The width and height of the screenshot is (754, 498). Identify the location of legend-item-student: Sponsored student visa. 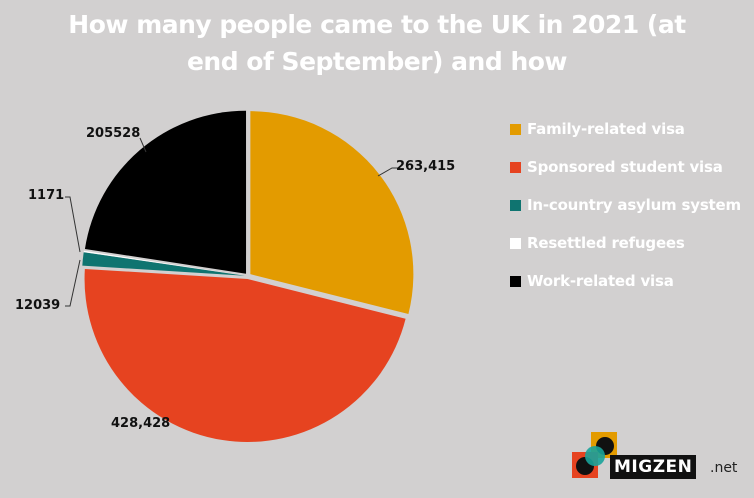
(625, 167).